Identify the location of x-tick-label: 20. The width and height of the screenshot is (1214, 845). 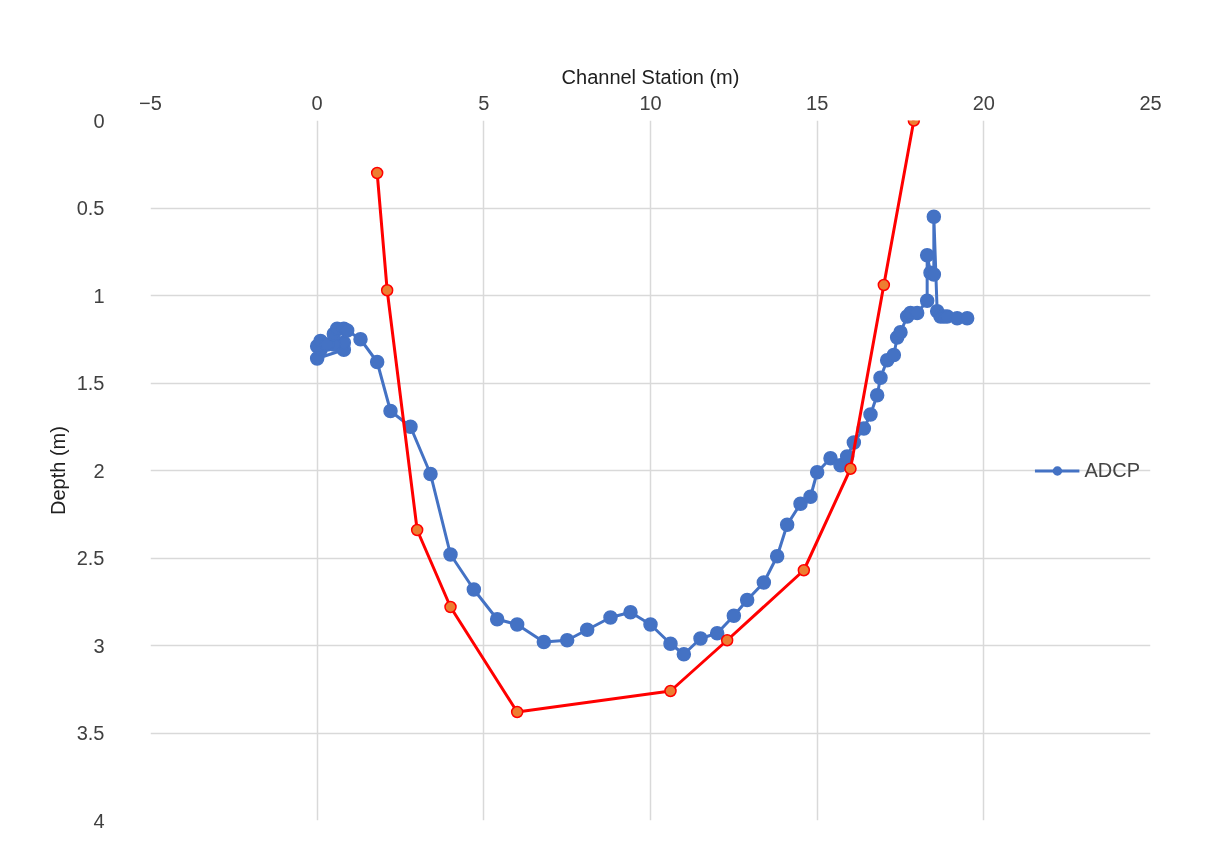
(983, 102).